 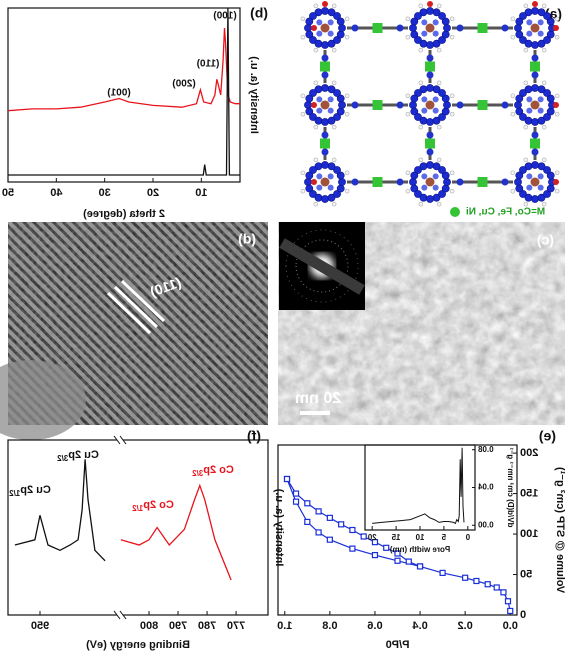 What do you see at coordinates (149, 626) in the screenshot?
I see `x-tick-label: 800` at bounding box center [149, 626].